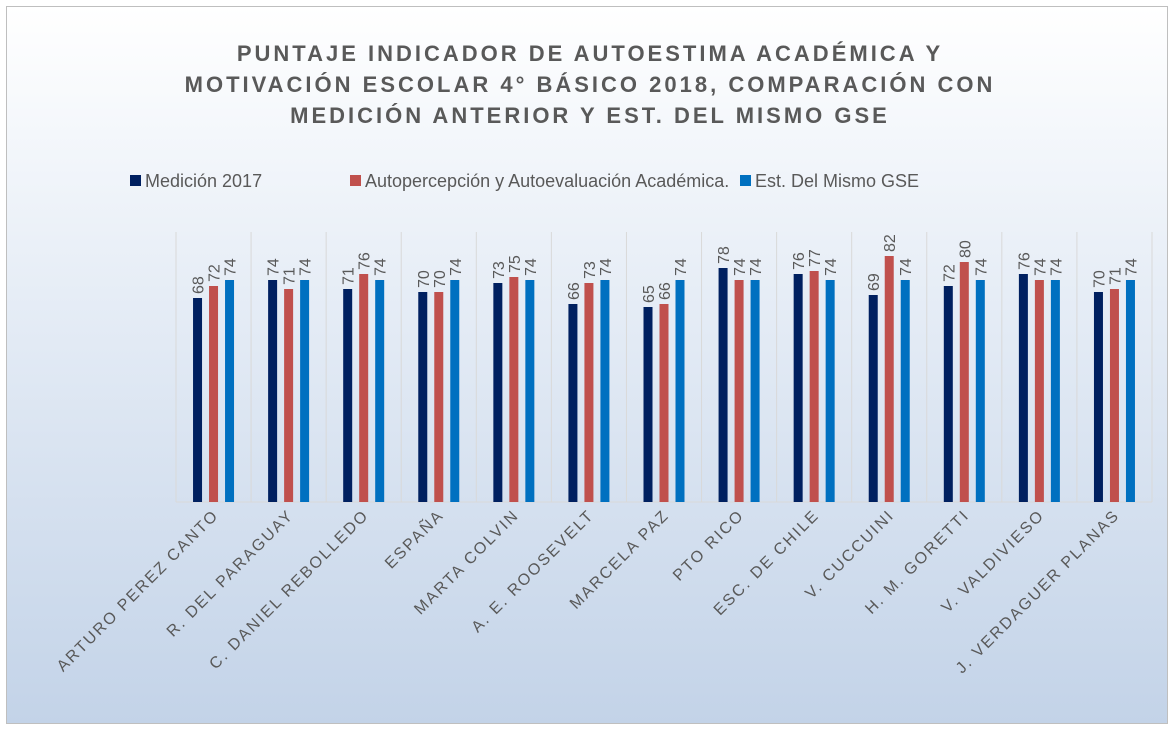 Image resolution: width=1174 pixels, height=730 pixels. What do you see at coordinates (231, 574) in the screenshot?
I see `x-tick-label: R. DEL PARAGUAY` at bounding box center [231, 574].